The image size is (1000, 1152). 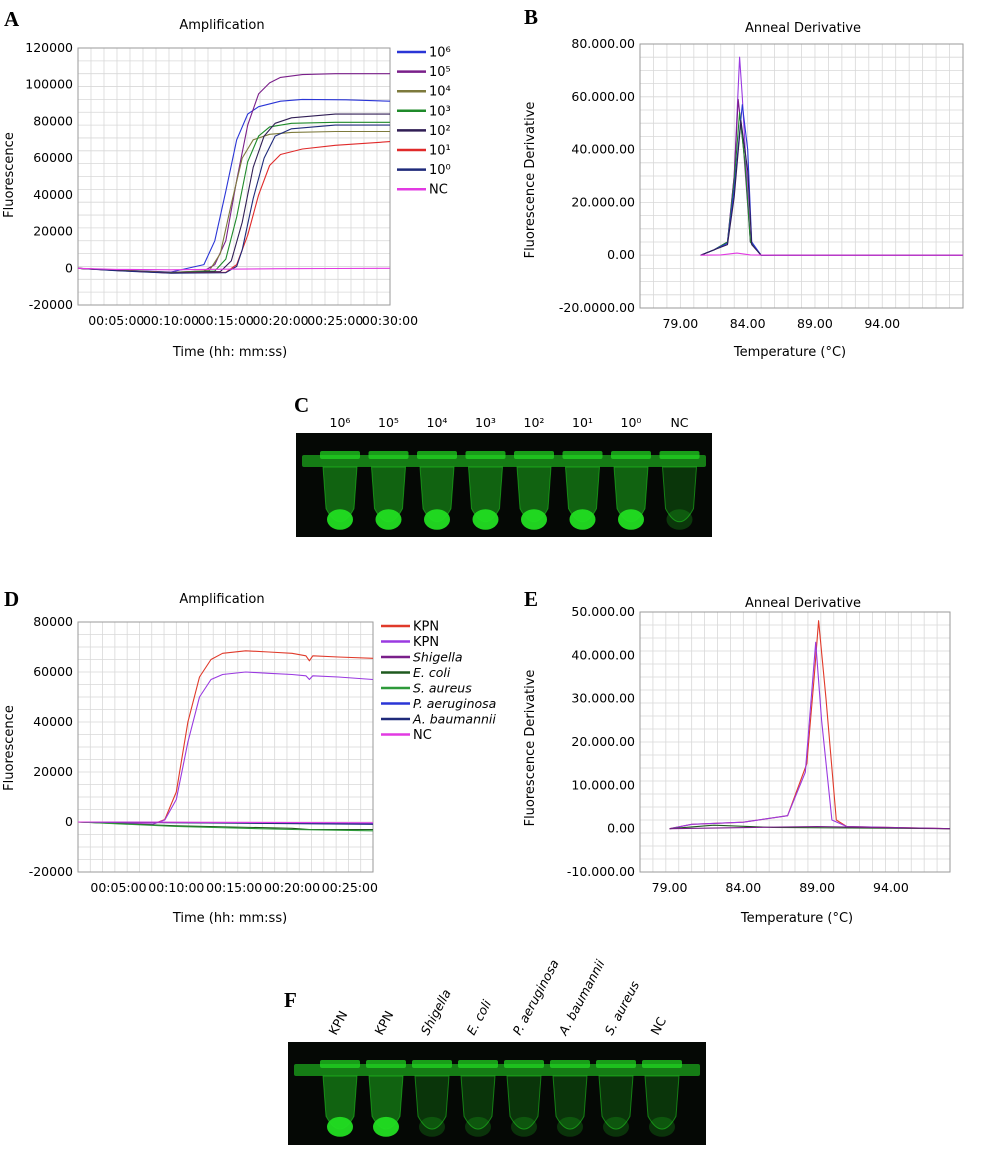 I want to click on lane-label: E. coli, so click(x=478, y=1017).